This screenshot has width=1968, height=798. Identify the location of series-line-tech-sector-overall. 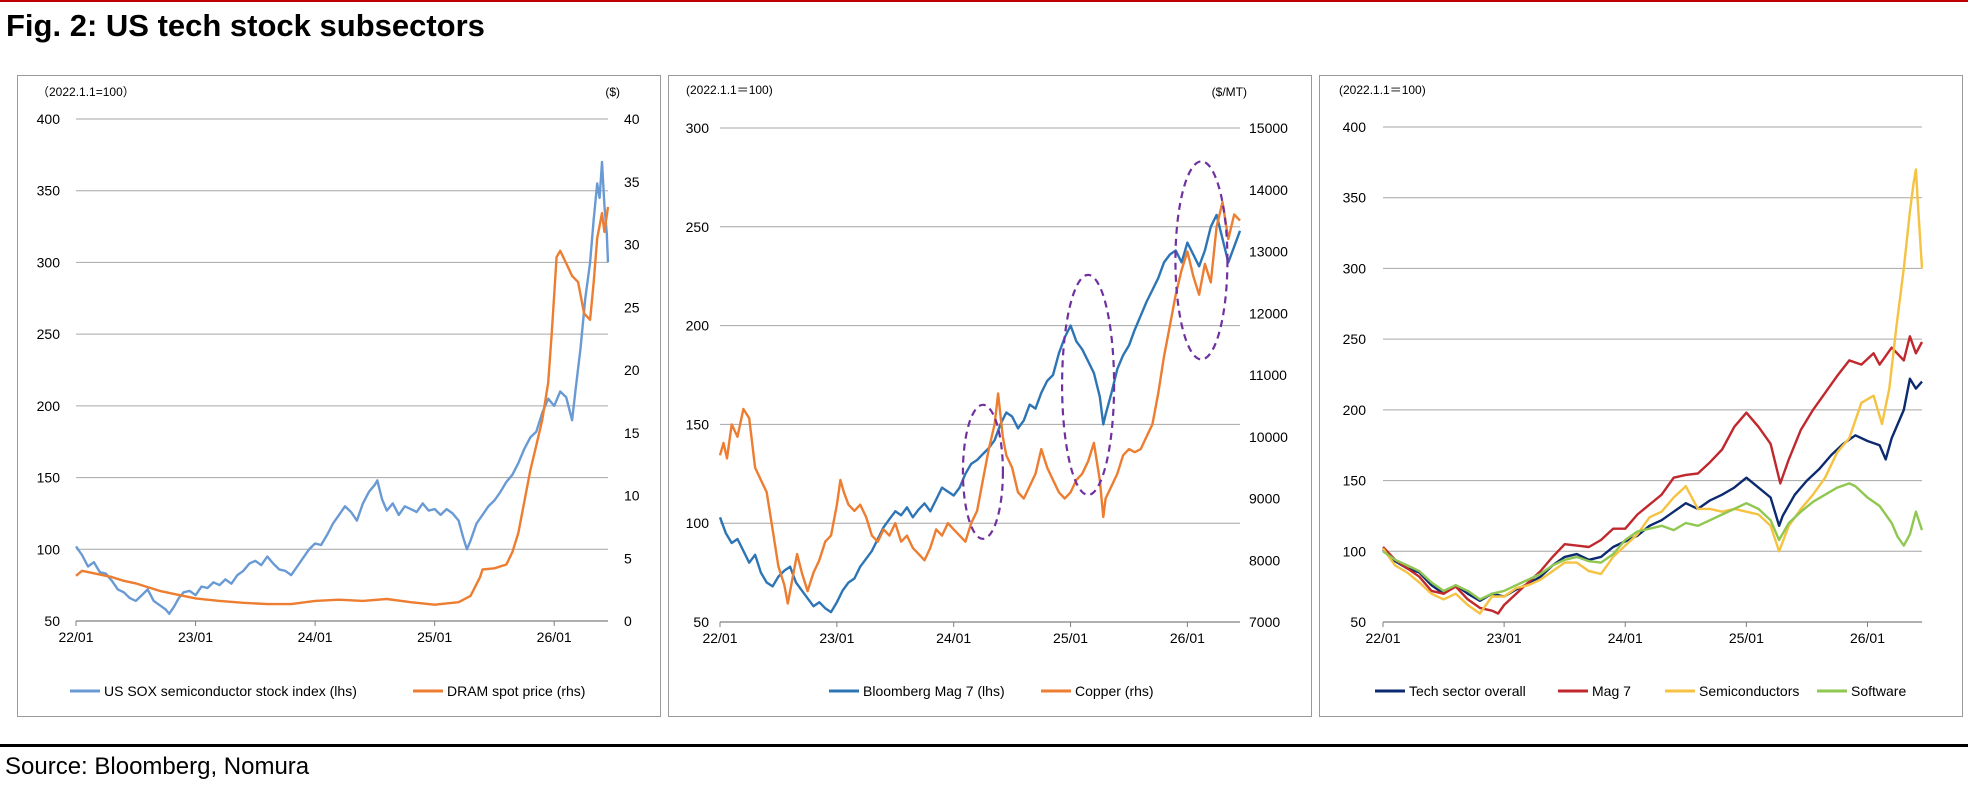
(1652, 489).